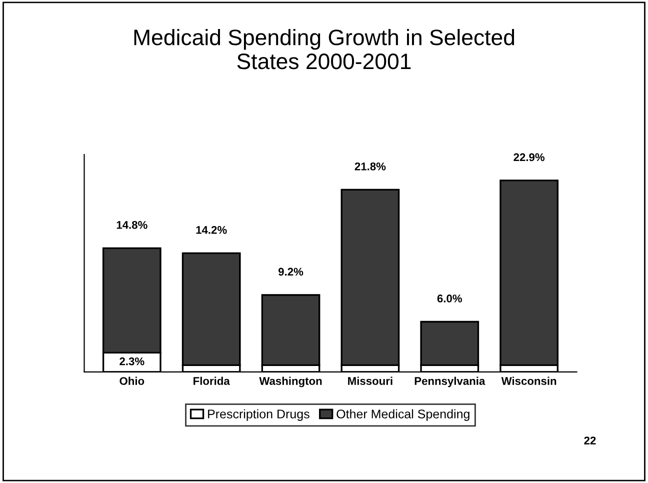 The image size is (648, 483). I want to click on x-tick-label: Missouri, so click(370, 380).